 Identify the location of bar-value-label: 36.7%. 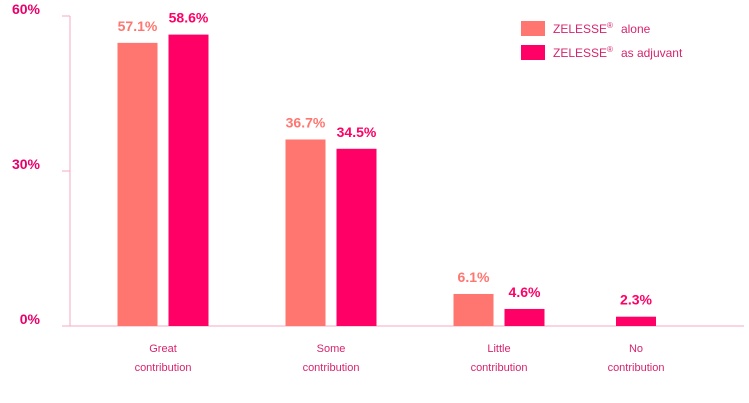
(306, 122).